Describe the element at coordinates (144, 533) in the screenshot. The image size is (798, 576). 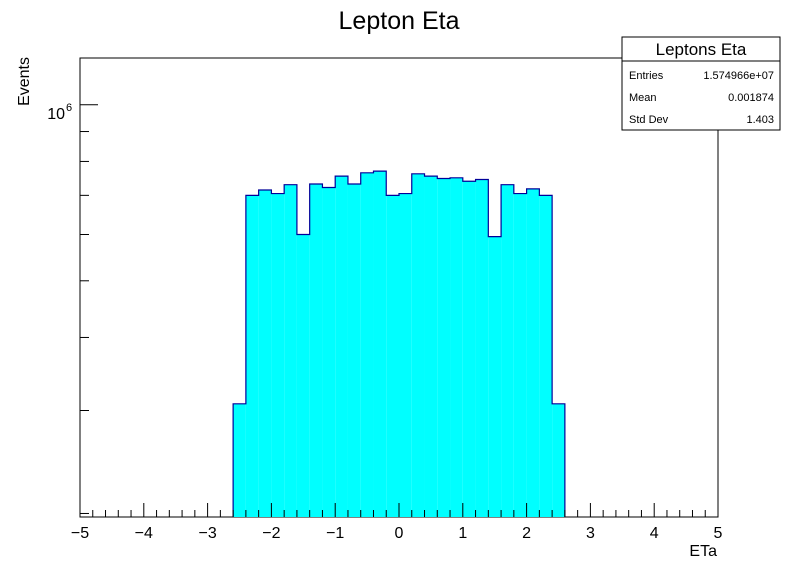
I see `x-tick-label: −4` at that location.